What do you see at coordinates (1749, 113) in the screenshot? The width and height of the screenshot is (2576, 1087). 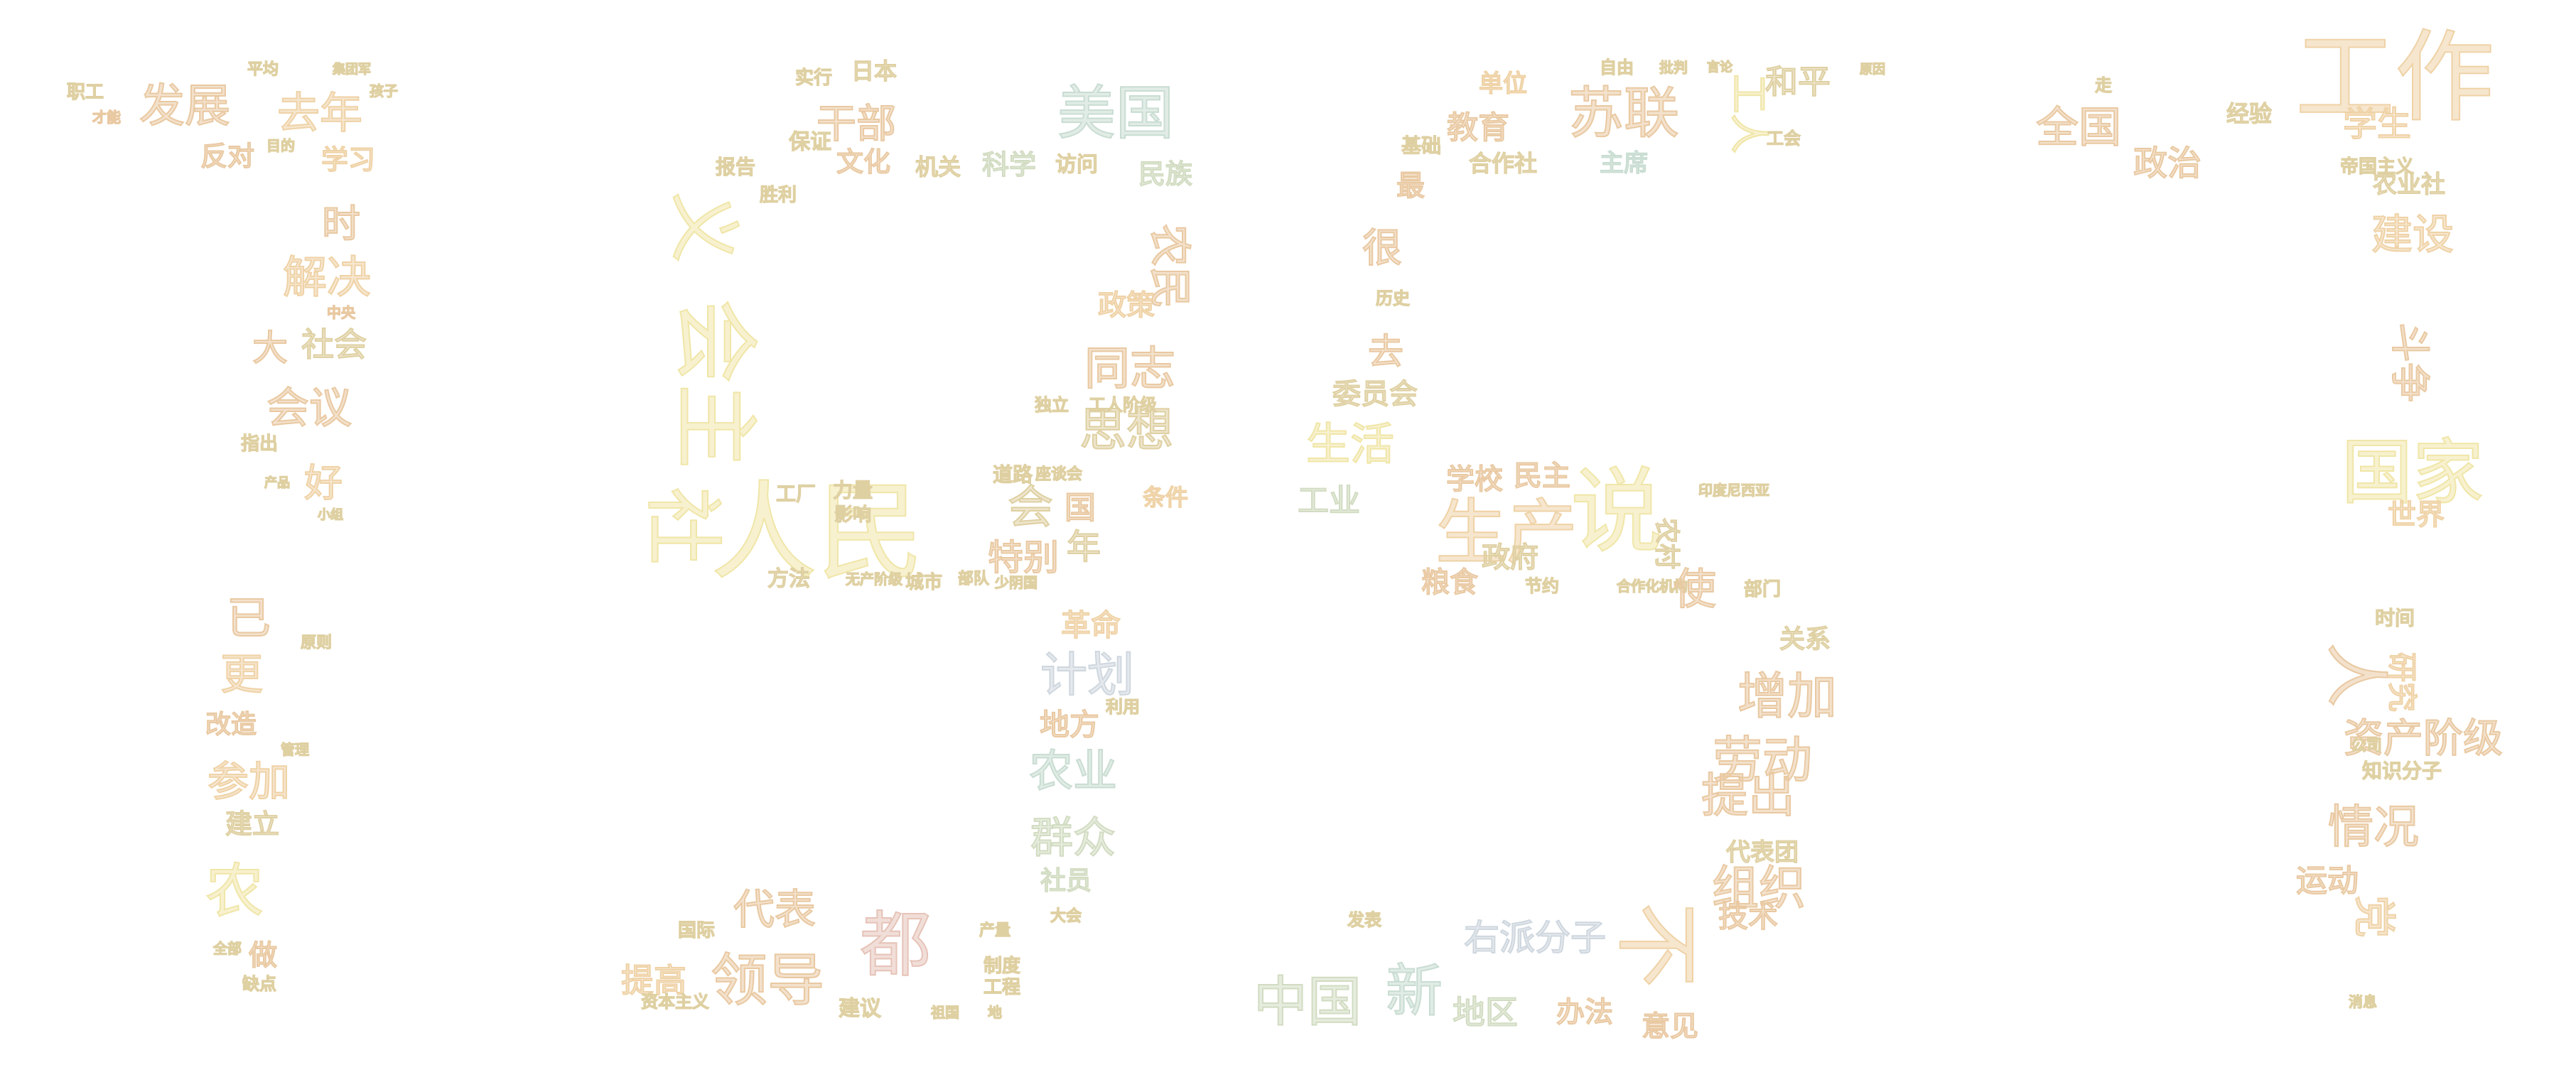 I see `cloud-word: 工人` at bounding box center [1749, 113].